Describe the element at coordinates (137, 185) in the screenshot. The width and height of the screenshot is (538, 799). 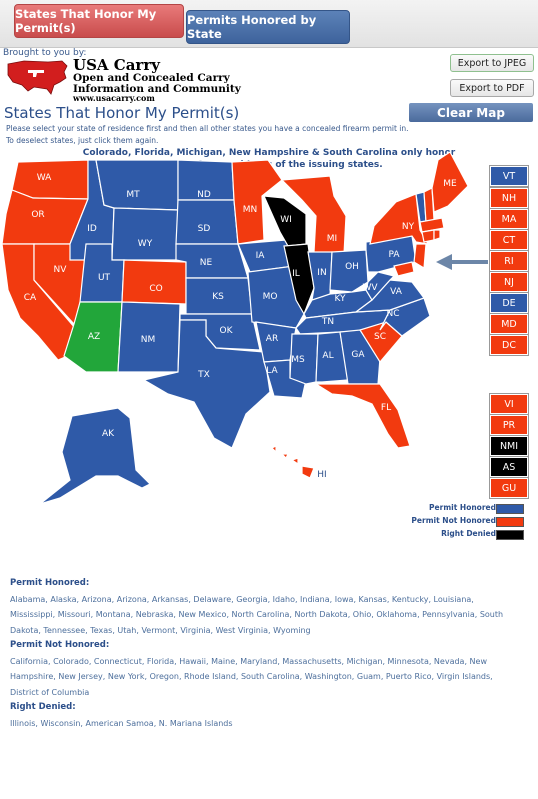
I see `state-mt` at that location.